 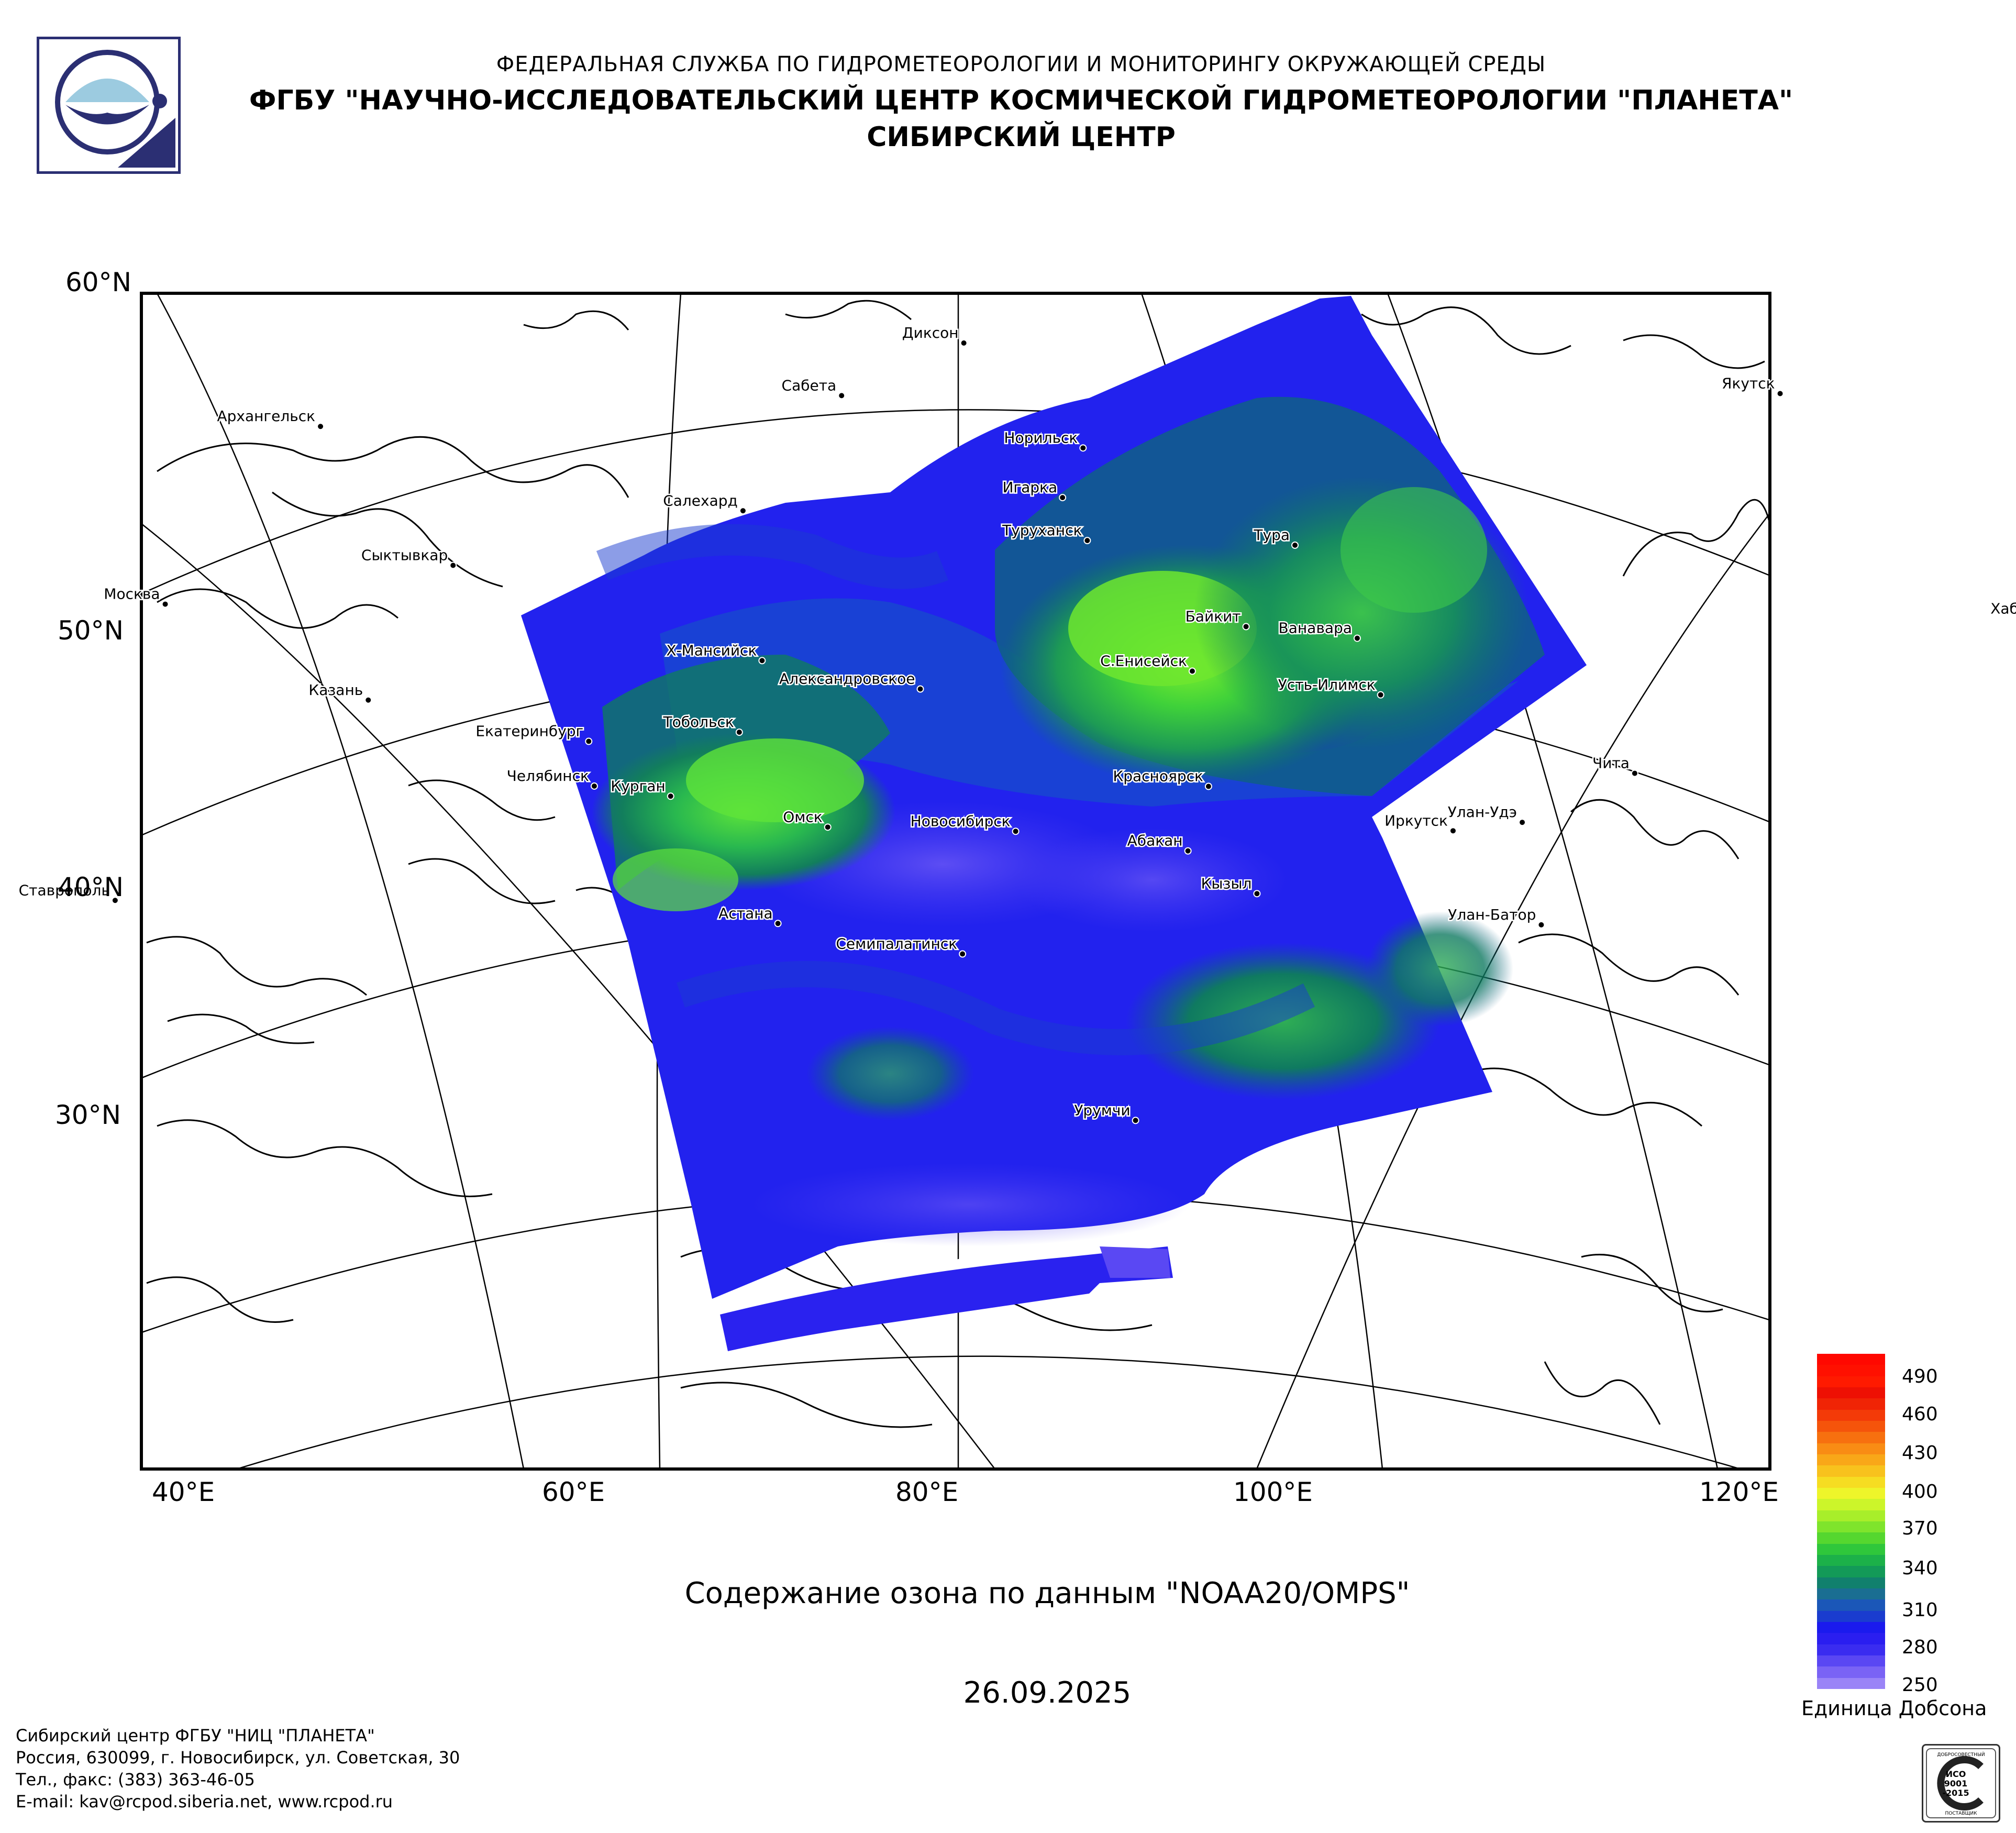 I want to click on city-marker: Абакан, so click(x=1159, y=843).